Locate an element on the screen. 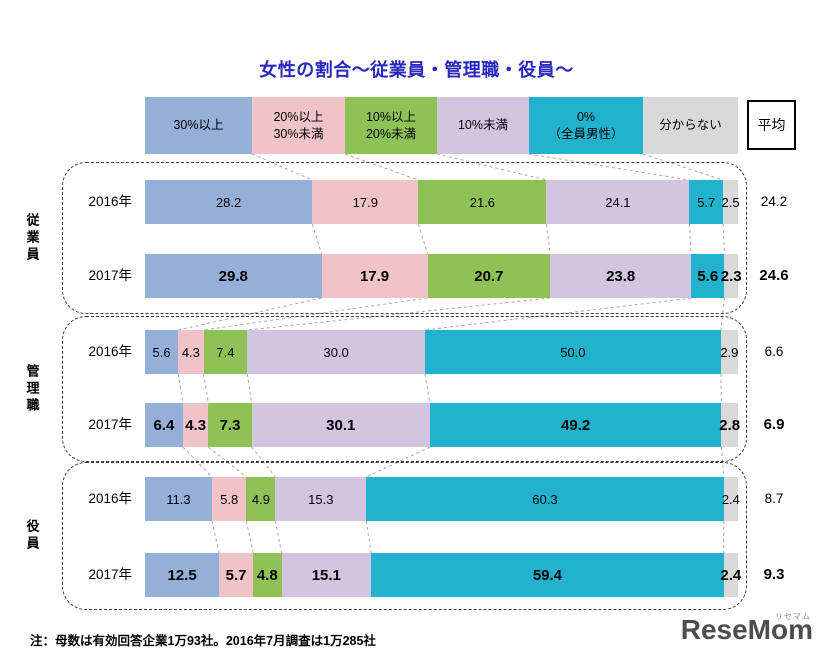 This screenshot has height=670, width=833. bar-segment: 2.3 is located at coordinates (731, 276).